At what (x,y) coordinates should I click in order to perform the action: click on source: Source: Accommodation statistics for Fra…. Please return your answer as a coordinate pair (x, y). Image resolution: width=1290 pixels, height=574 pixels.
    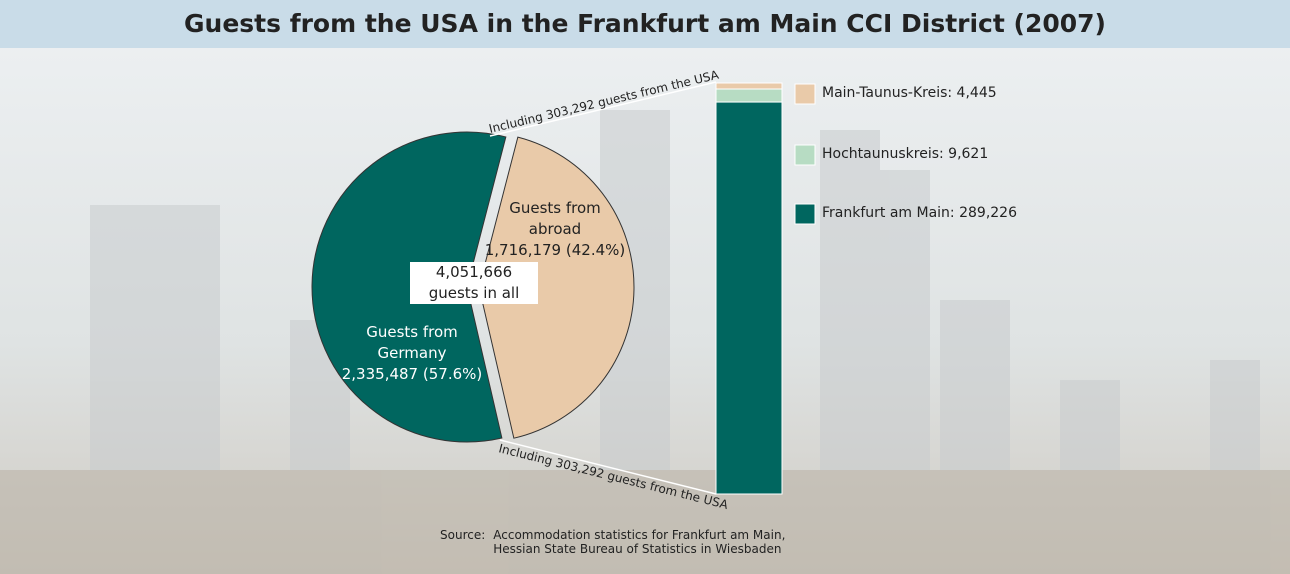
    Looking at the image, I should click on (612, 542).